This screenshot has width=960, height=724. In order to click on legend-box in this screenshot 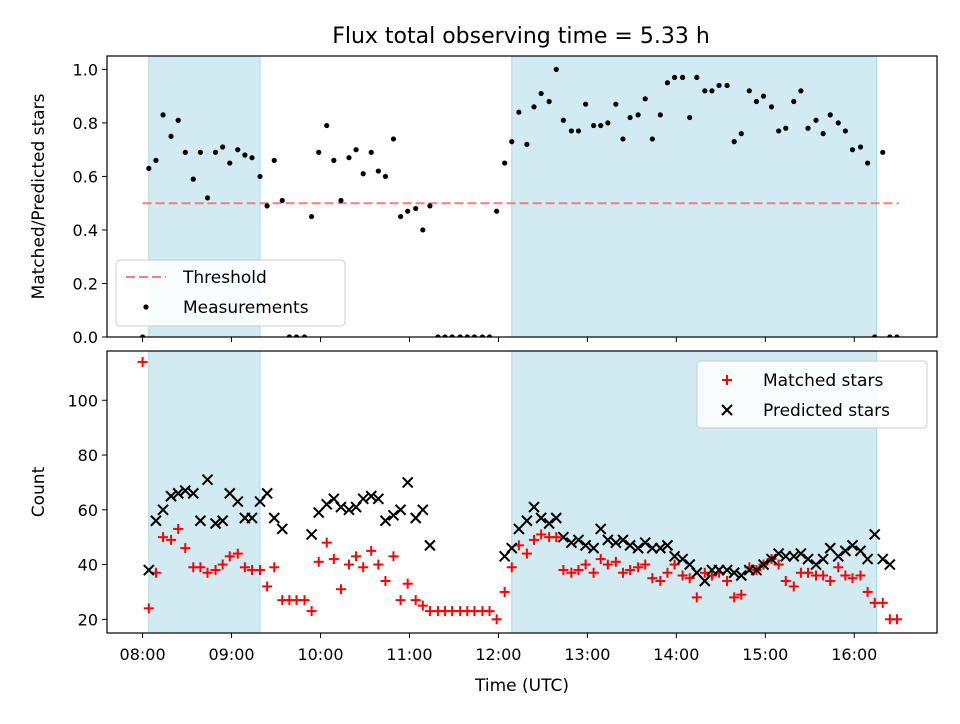, I will do `click(812, 394)`.